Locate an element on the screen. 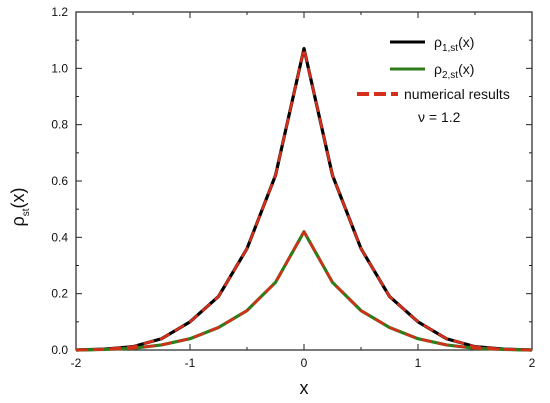  y-axis-label: ρst(x) is located at coordinates (20, 206).